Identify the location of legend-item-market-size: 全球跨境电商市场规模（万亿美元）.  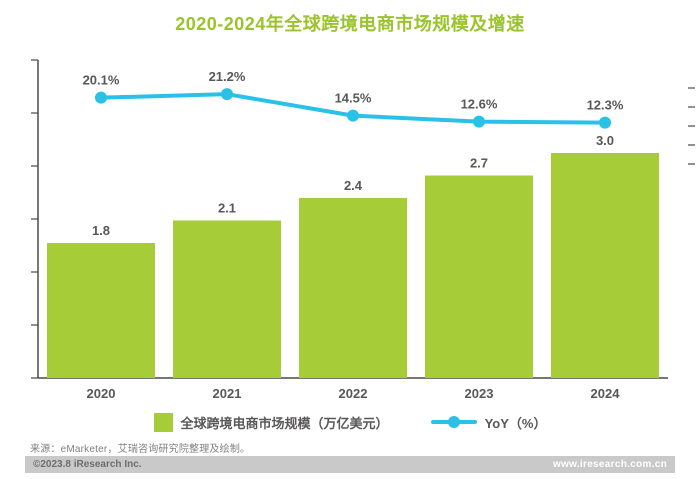
(271, 422).